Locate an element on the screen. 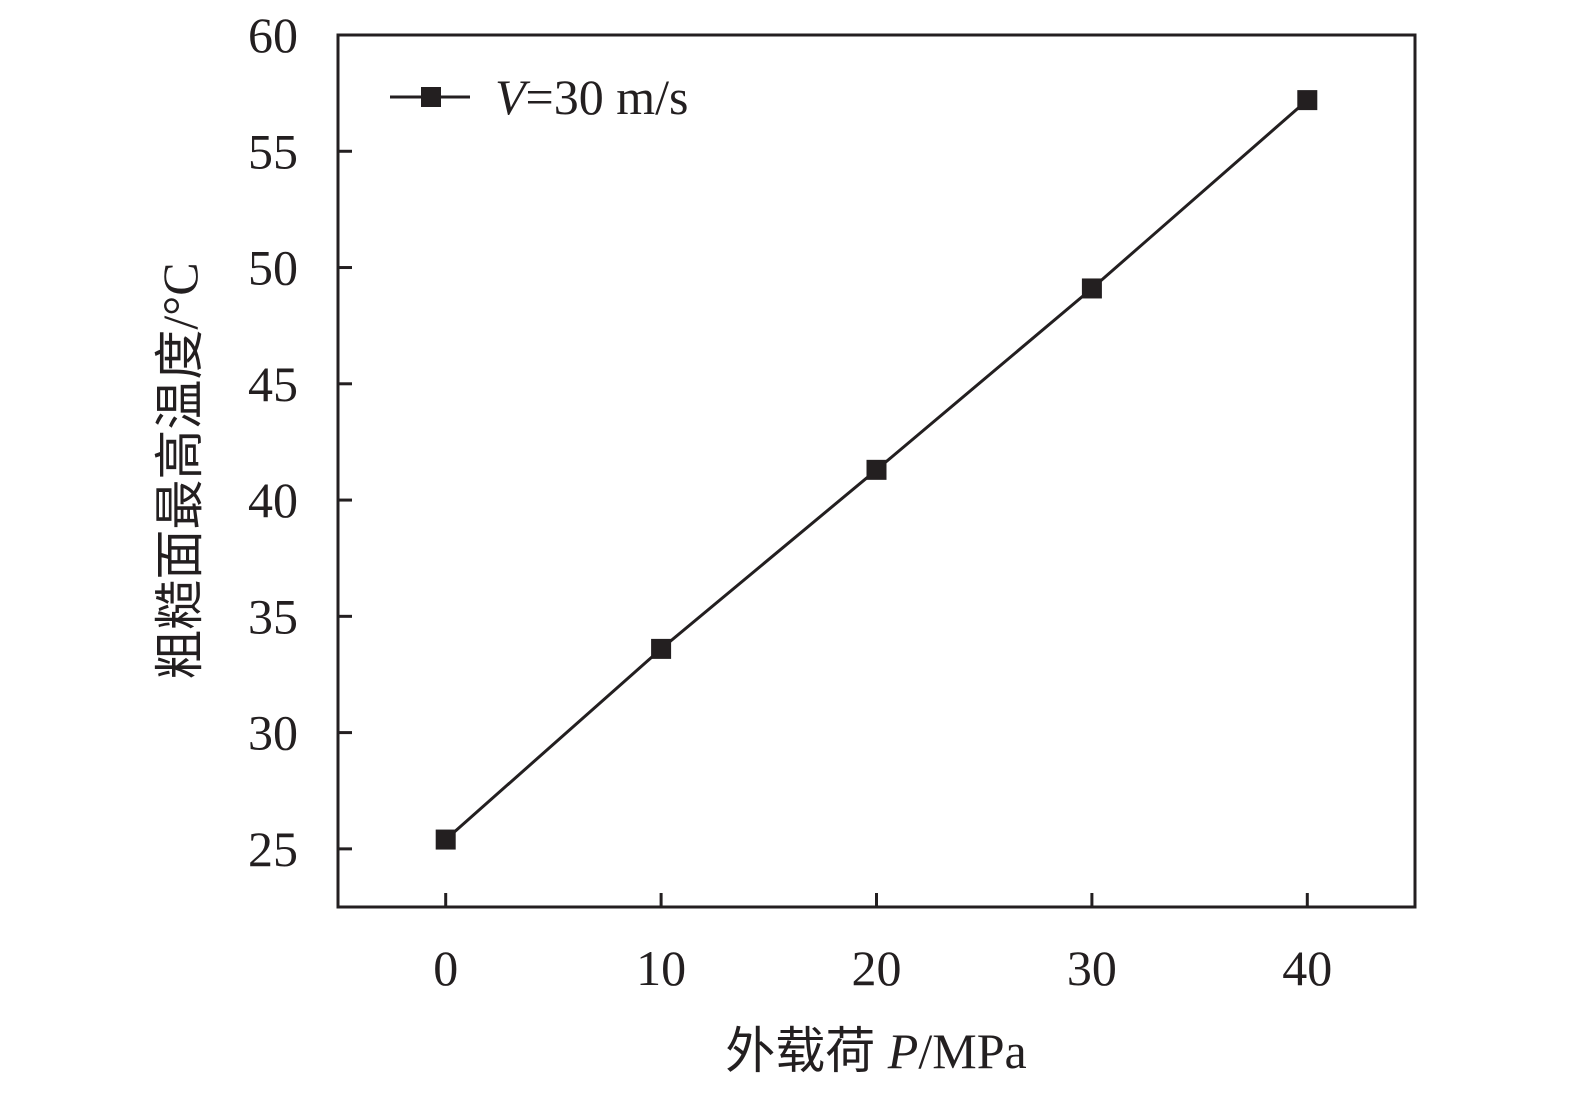 This screenshot has width=1575, height=1094. x-axis-title: 外载荷 P/MPa is located at coordinates (875, 1051).